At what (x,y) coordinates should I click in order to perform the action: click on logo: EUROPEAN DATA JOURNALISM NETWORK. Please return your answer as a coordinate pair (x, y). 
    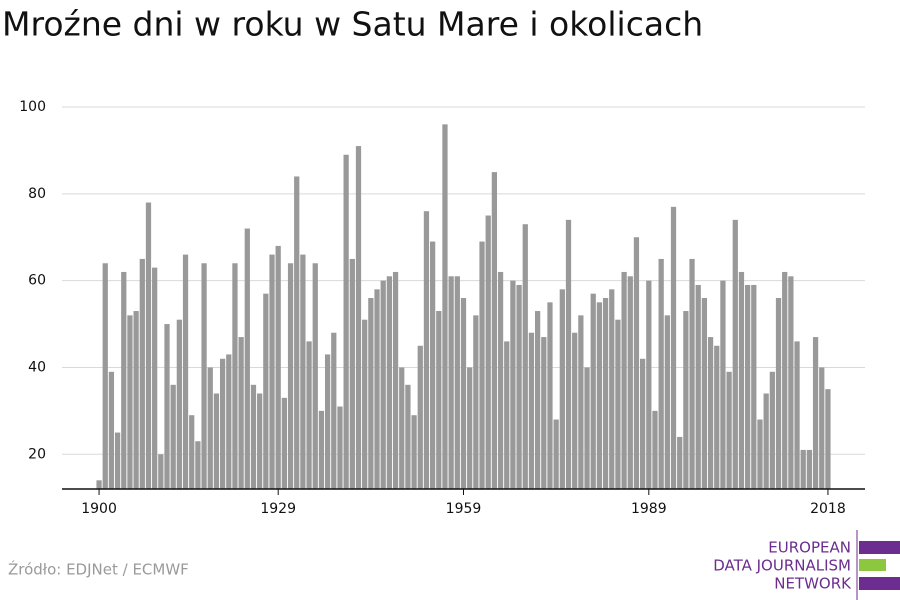
    Looking at the image, I should click on (782, 566).